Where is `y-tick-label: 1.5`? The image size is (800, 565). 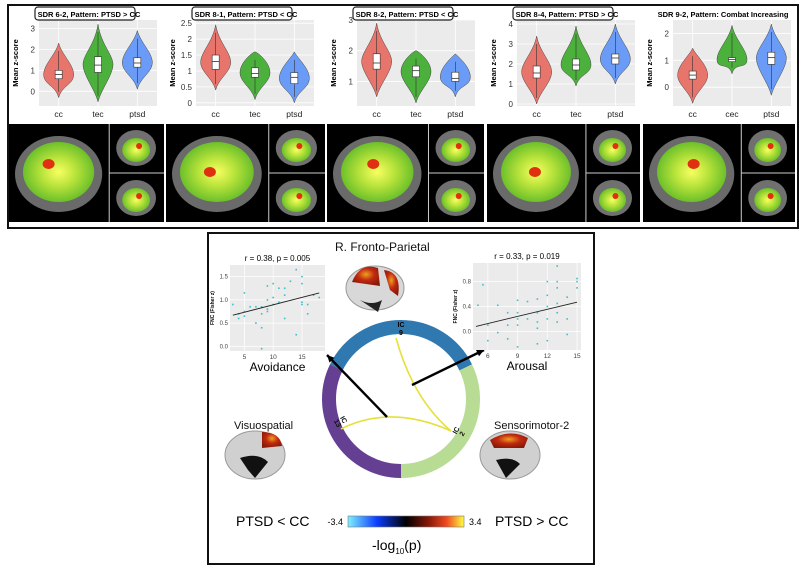
y-tick-label: 1.5 is located at coordinates (224, 278).